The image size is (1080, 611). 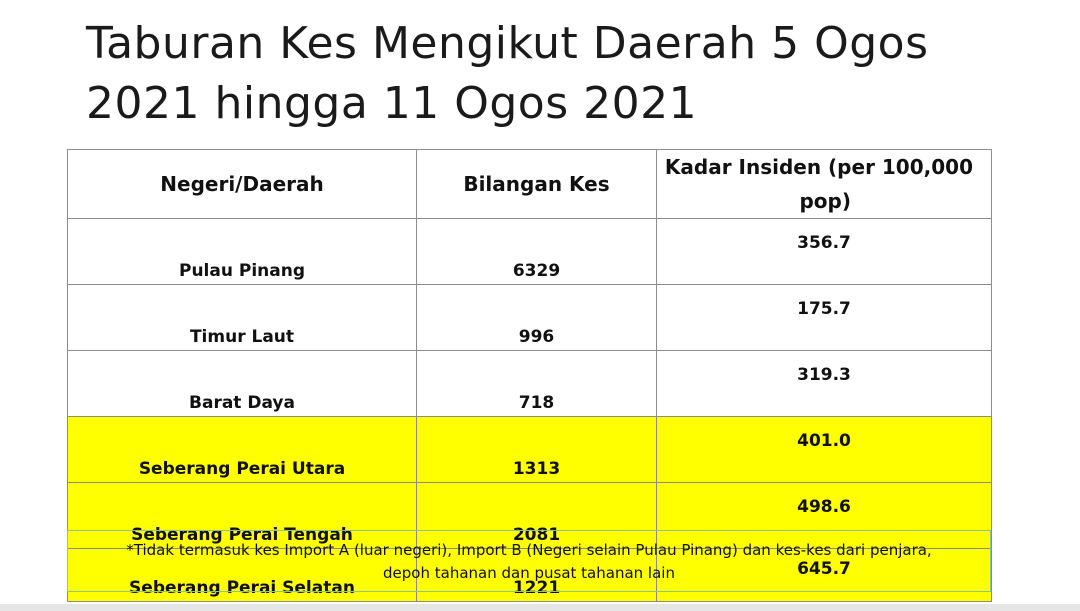 What do you see at coordinates (824, 449) in the screenshot?
I see `rate-cell: 401.0` at bounding box center [824, 449].